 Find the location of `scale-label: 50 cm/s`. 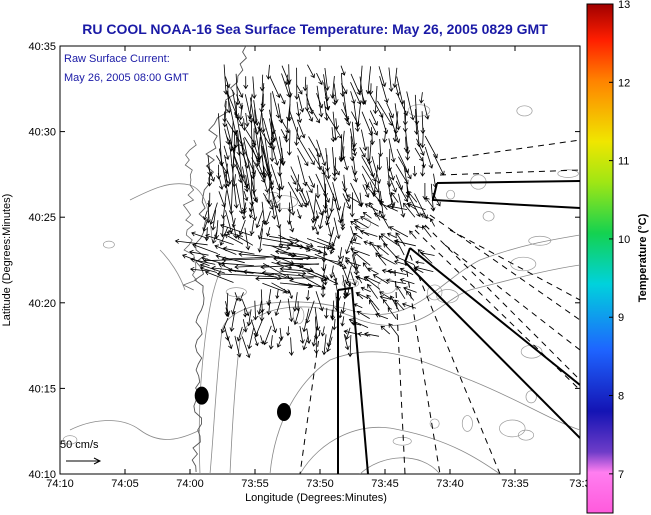

scale-label: 50 cm/s is located at coordinates (79, 445).